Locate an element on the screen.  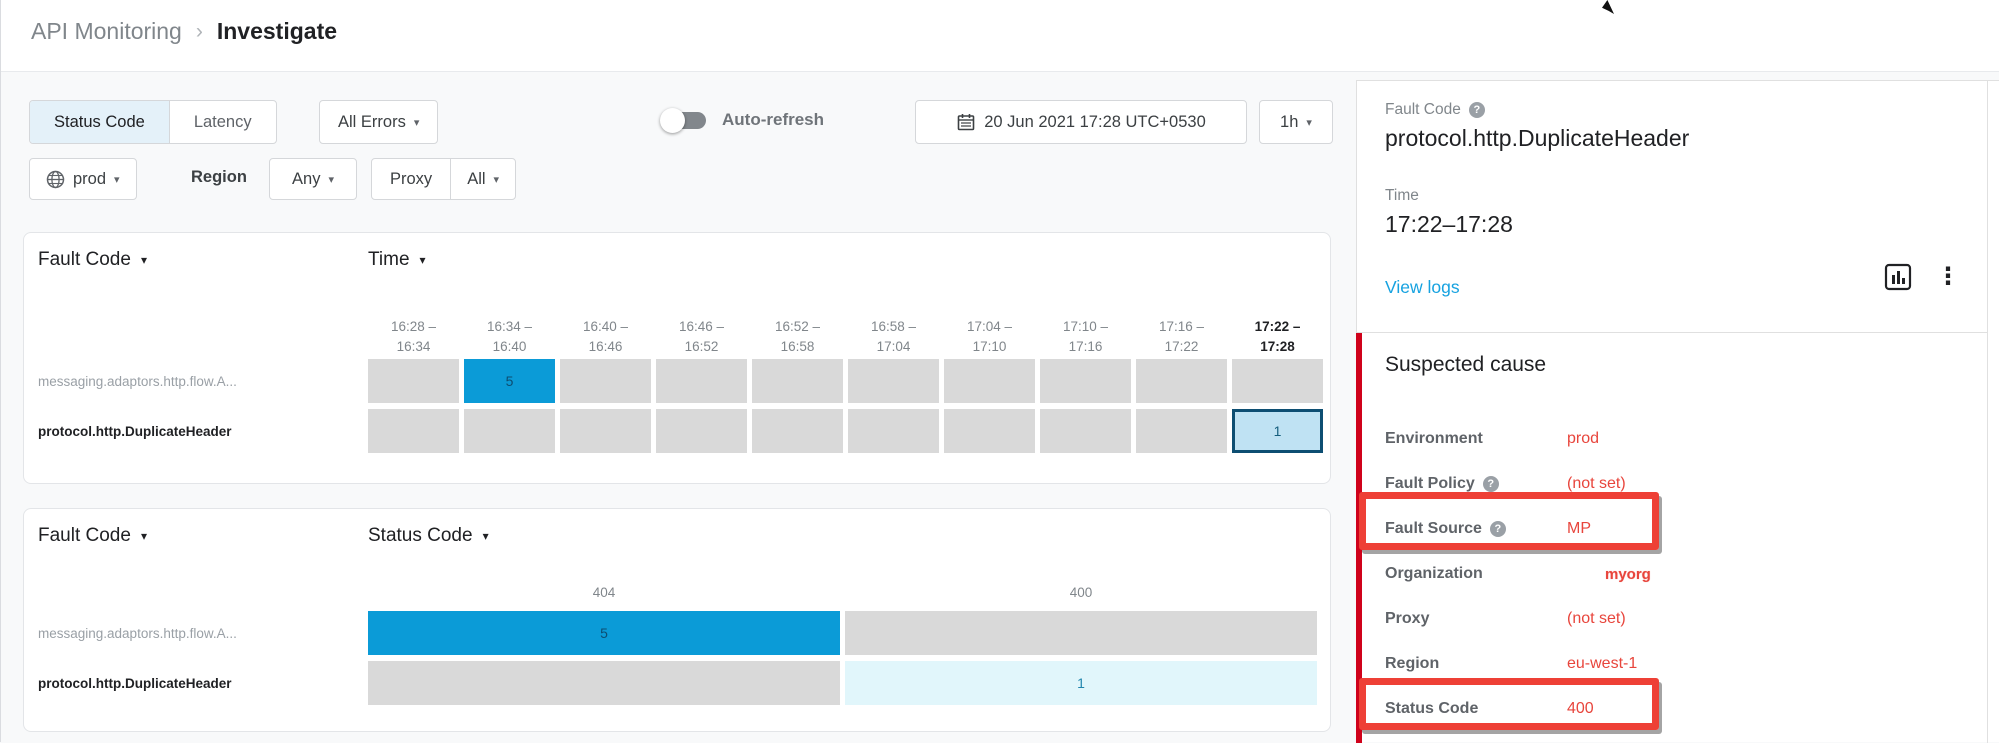
cause-row-environment: Environment prod is located at coordinates (1665, 439).